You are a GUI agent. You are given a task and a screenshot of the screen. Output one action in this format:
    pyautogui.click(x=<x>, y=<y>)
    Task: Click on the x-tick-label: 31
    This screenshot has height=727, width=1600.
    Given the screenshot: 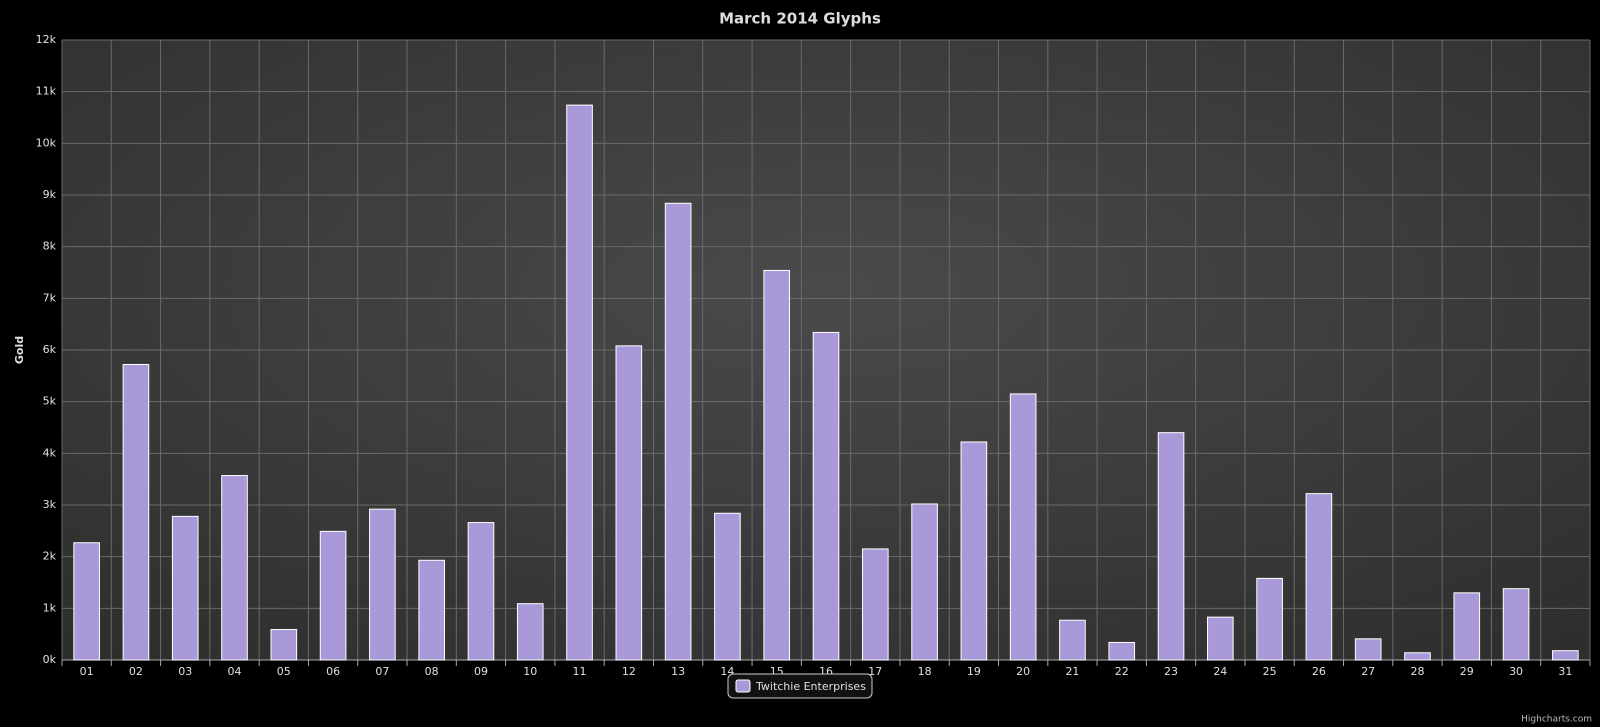 What is the action you would take?
    pyautogui.click(x=1565, y=671)
    